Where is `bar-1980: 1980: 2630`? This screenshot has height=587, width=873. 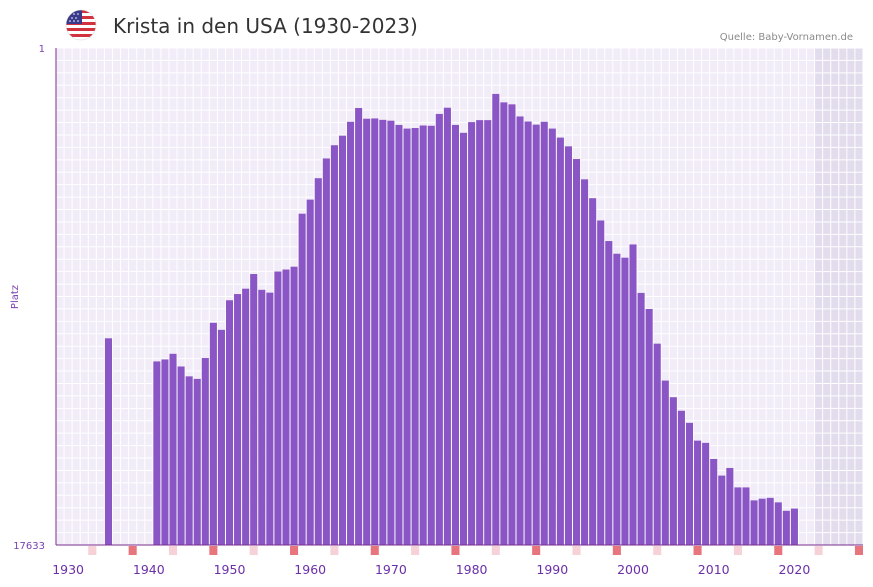 bar-1980: 1980: 2630 is located at coordinates (472, 333).